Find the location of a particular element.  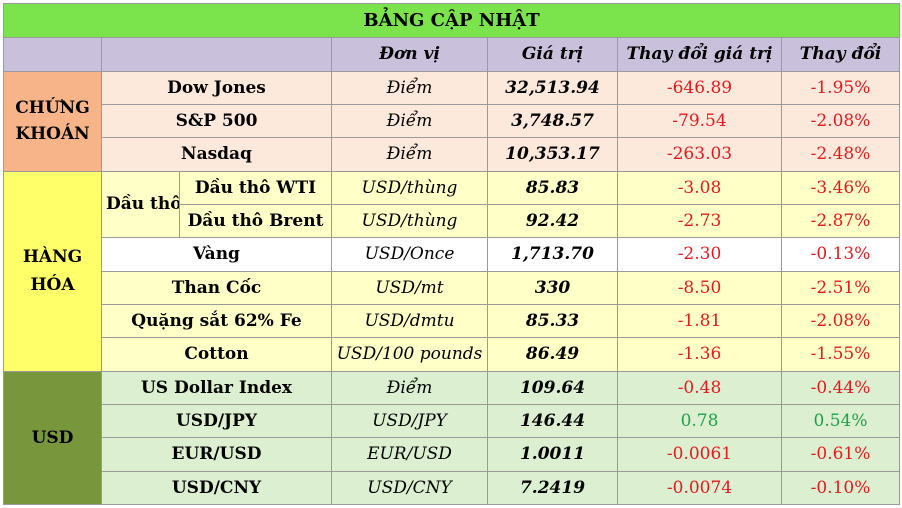

row-unit: USD/dmtu is located at coordinates (409, 321).